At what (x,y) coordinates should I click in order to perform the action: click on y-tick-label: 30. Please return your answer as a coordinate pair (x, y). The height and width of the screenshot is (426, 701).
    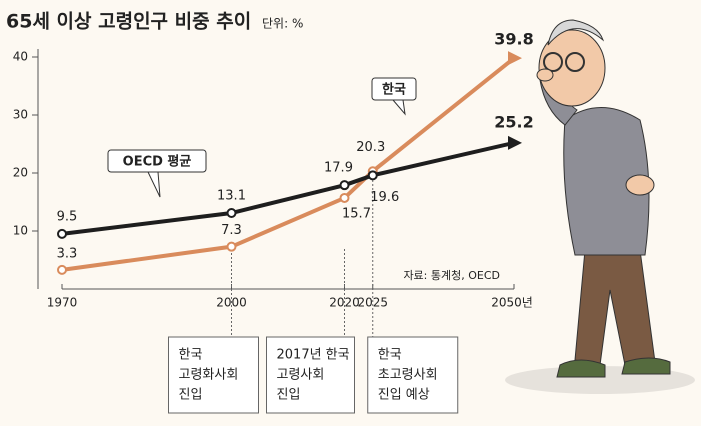
    Looking at the image, I should click on (20, 115).